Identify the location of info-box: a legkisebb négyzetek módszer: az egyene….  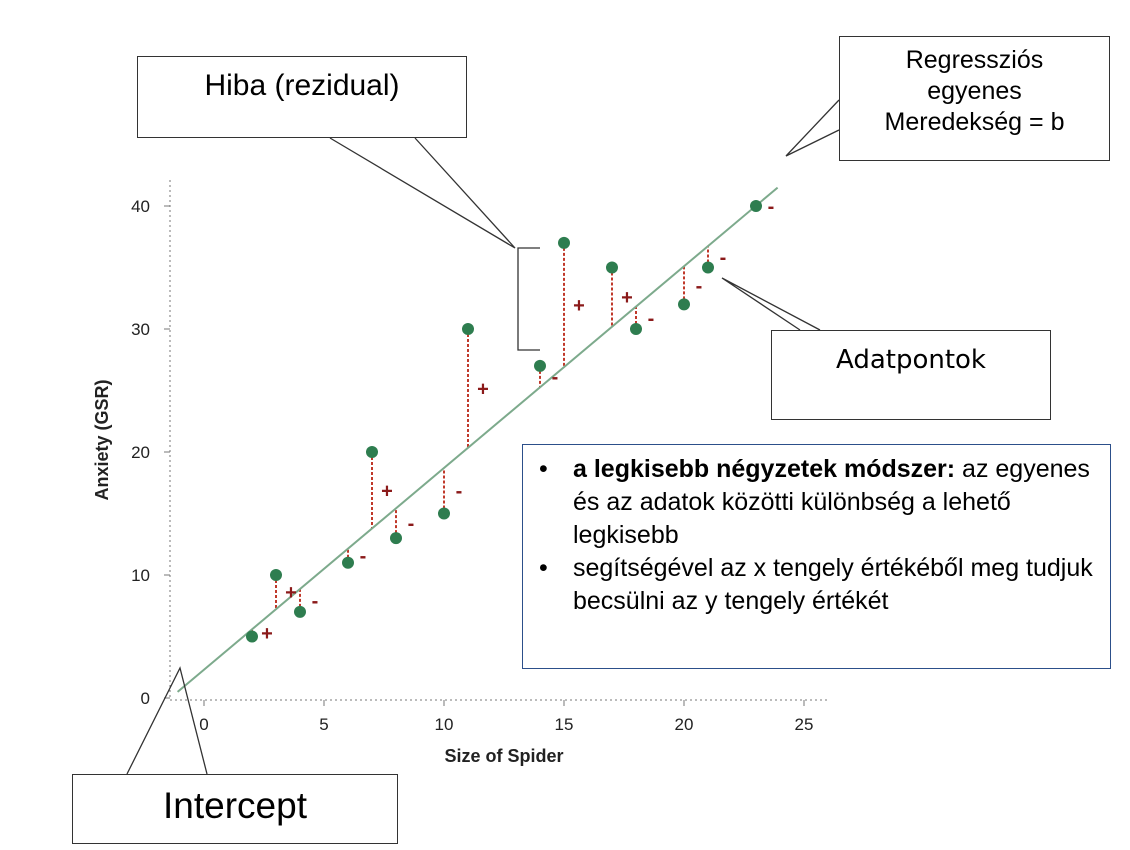
(816, 556).